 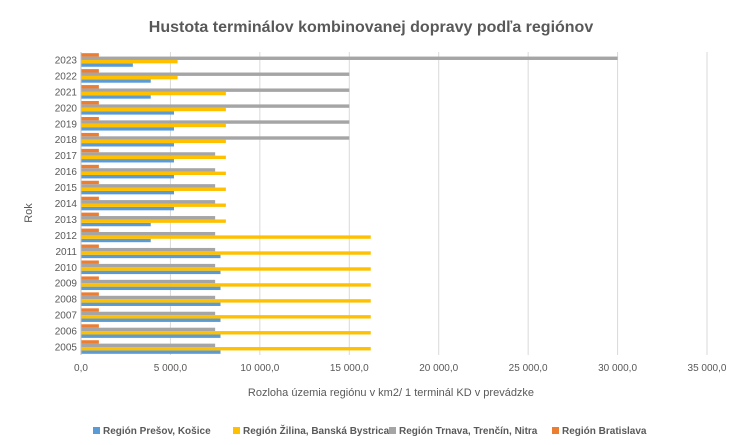 What do you see at coordinates (349, 368) in the screenshot?
I see `x-tick-label: 15 000,0` at bounding box center [349, 368].